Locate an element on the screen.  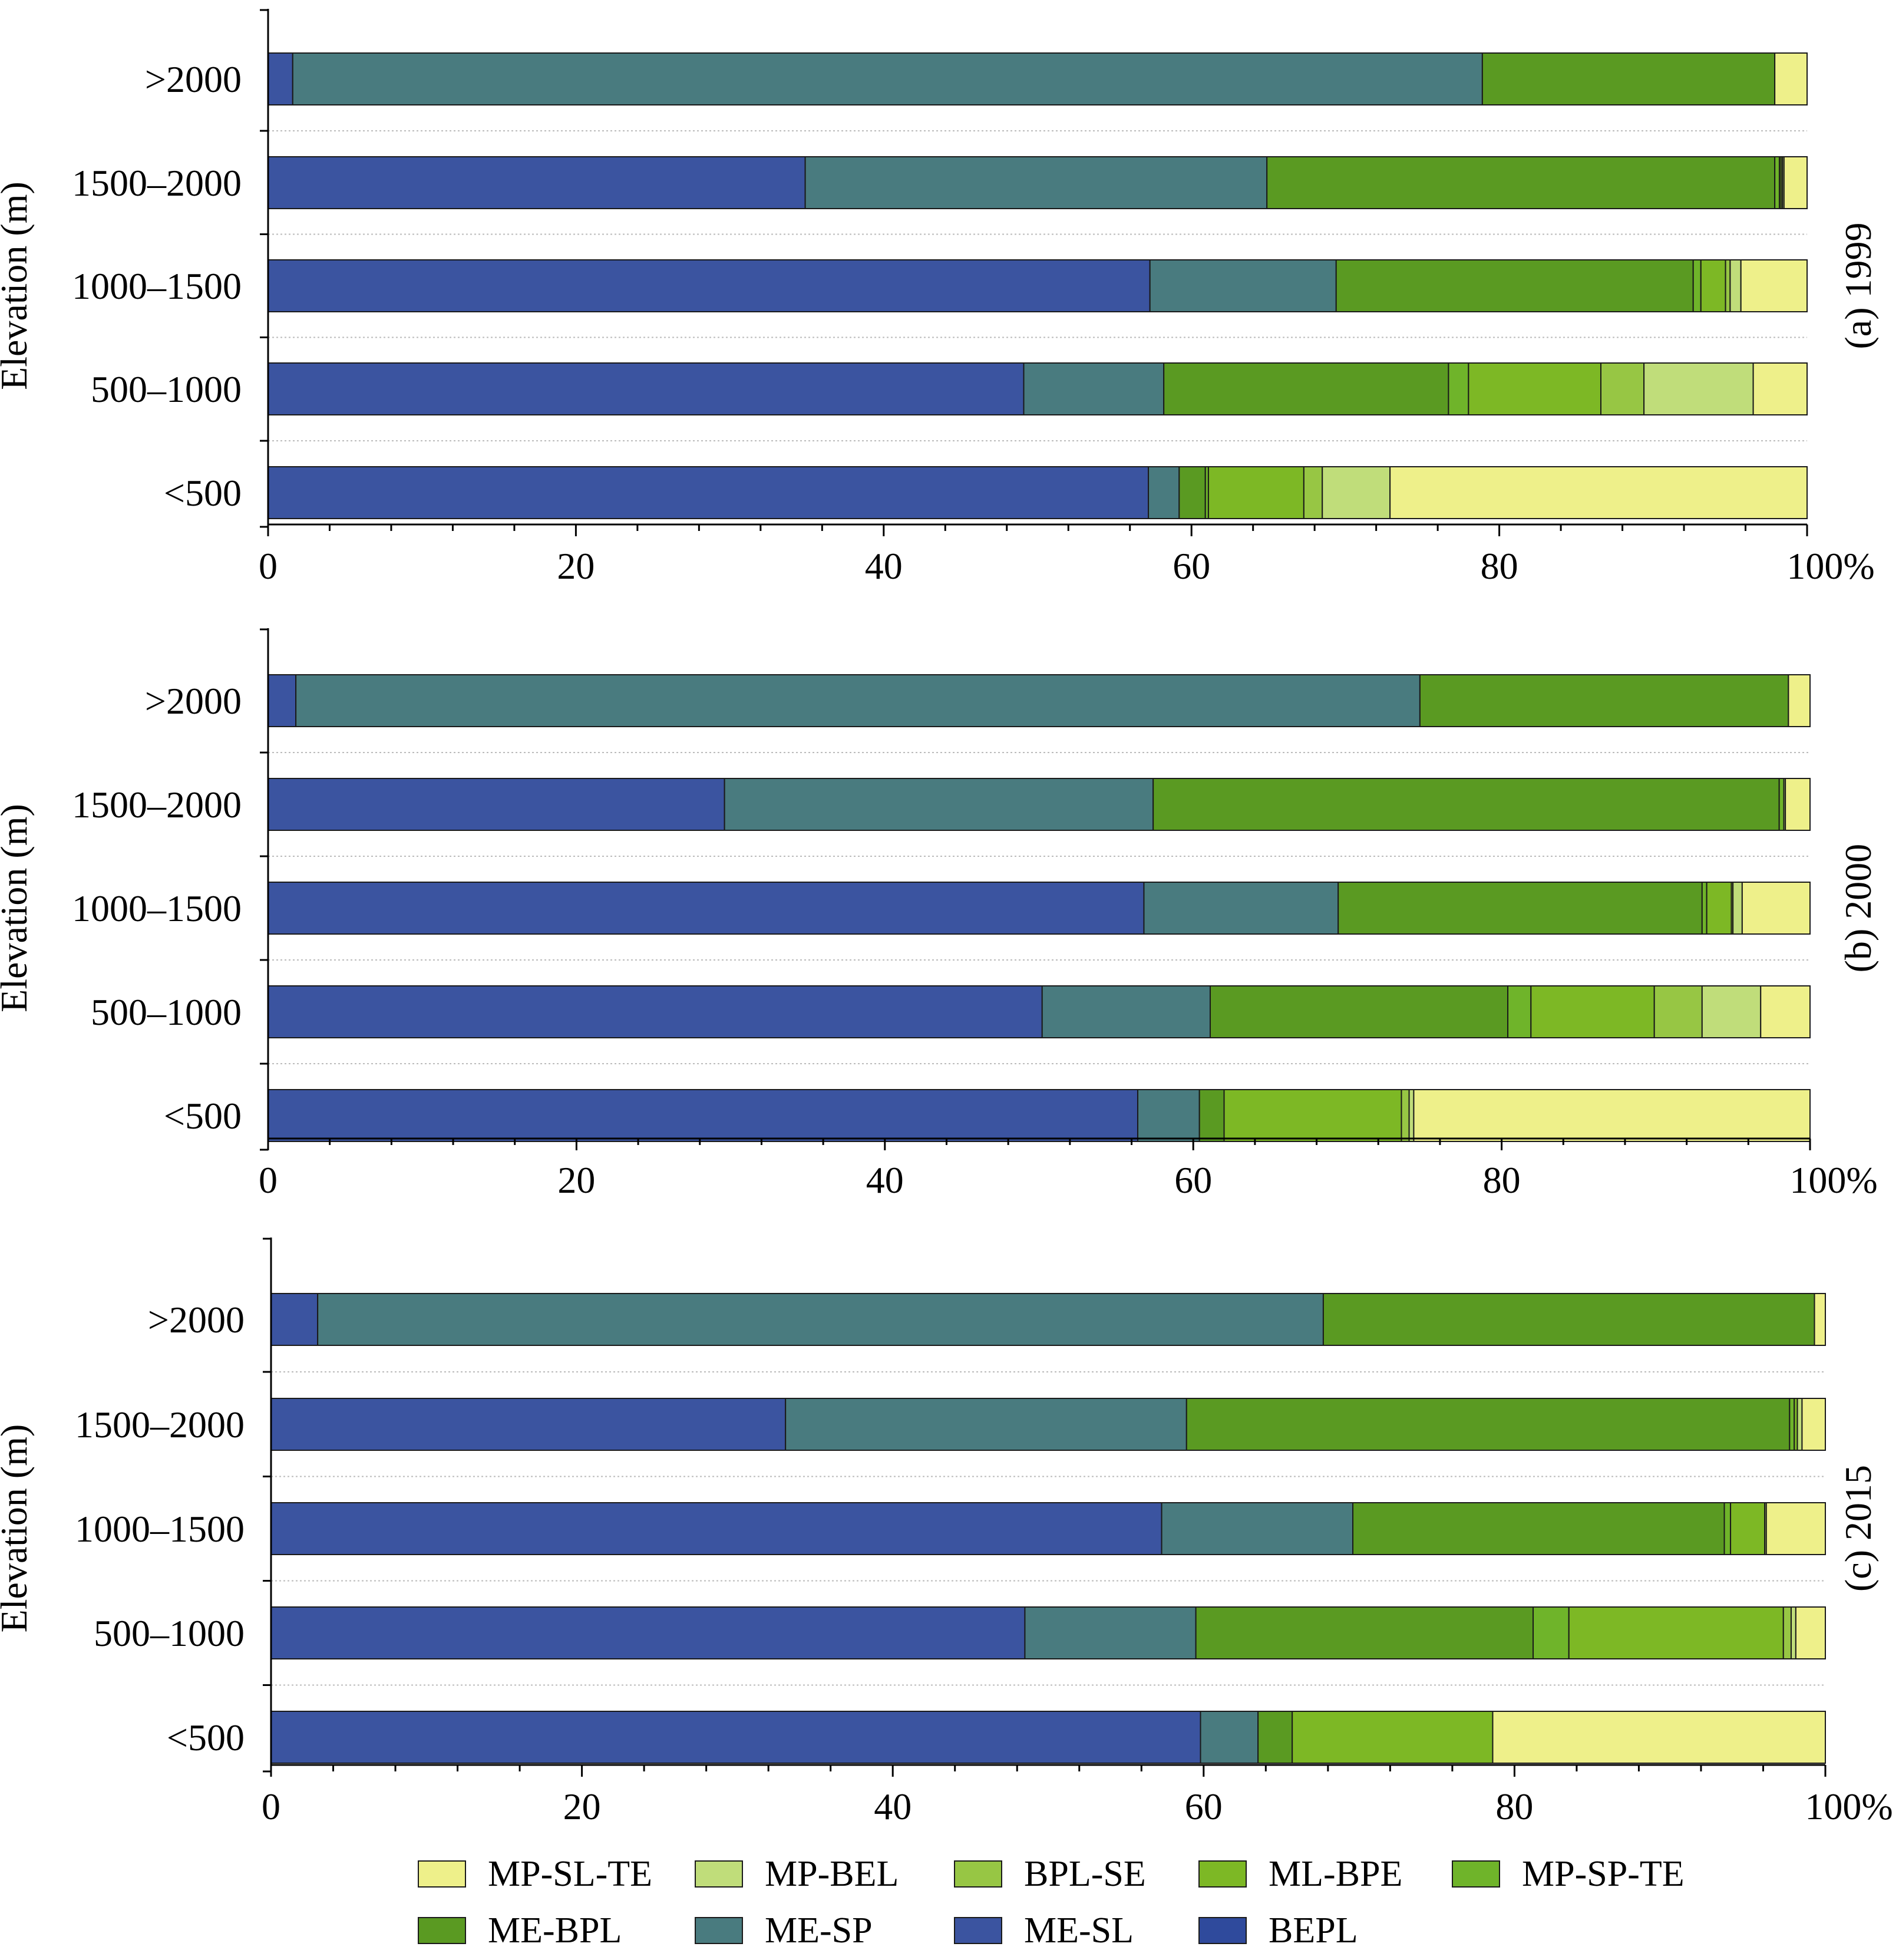
panel-label: (c) 2015 is located at coordinates (1858, 1528).